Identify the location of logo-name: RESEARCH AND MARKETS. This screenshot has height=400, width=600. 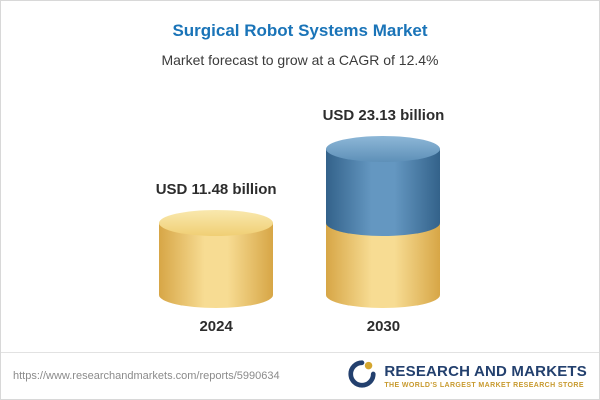
(485, 371).